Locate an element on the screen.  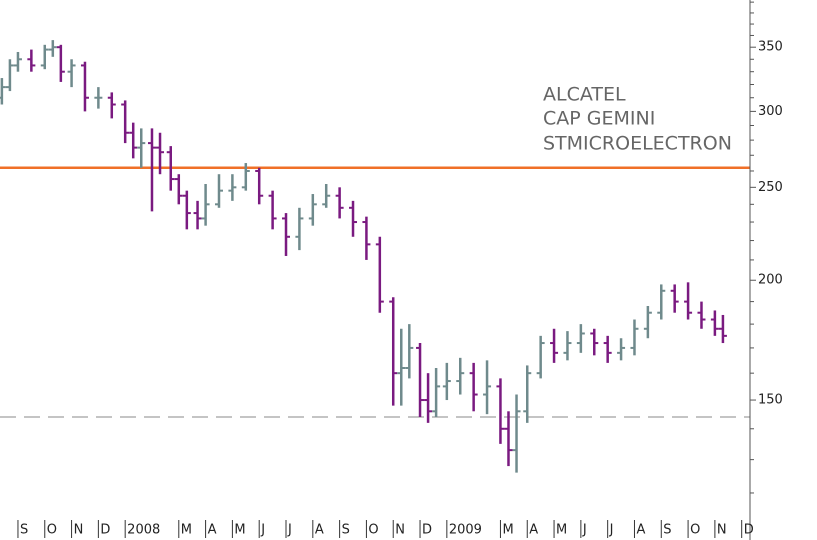
y-tick-label: 200 is located at coordinates (770, 280).